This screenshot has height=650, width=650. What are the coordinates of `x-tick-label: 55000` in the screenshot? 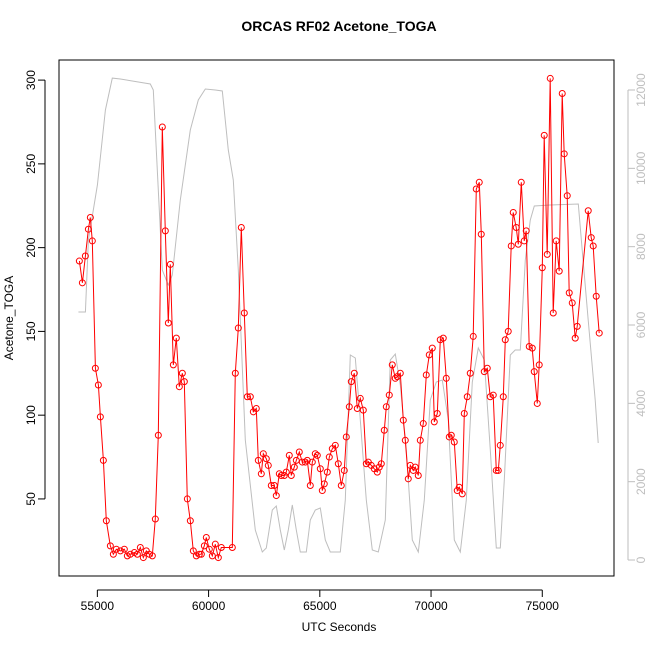 It's located at (98, 606).